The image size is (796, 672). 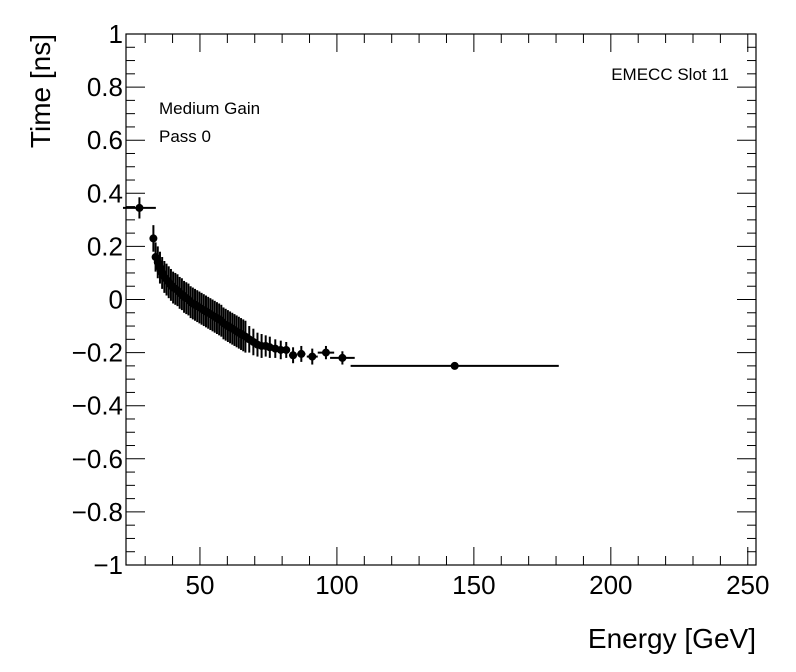 I want to click on slot-annotation: EMECC Slot 11, so click(x=670, y=74).